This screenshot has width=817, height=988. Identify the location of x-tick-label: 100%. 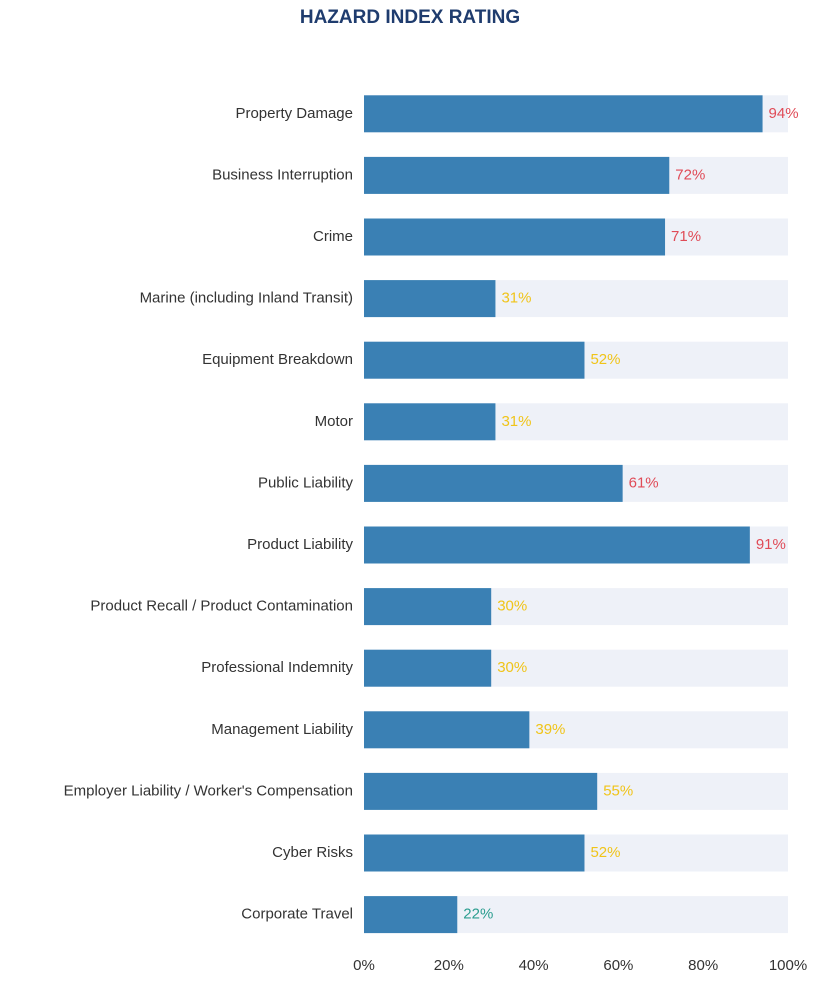
(788, 965).